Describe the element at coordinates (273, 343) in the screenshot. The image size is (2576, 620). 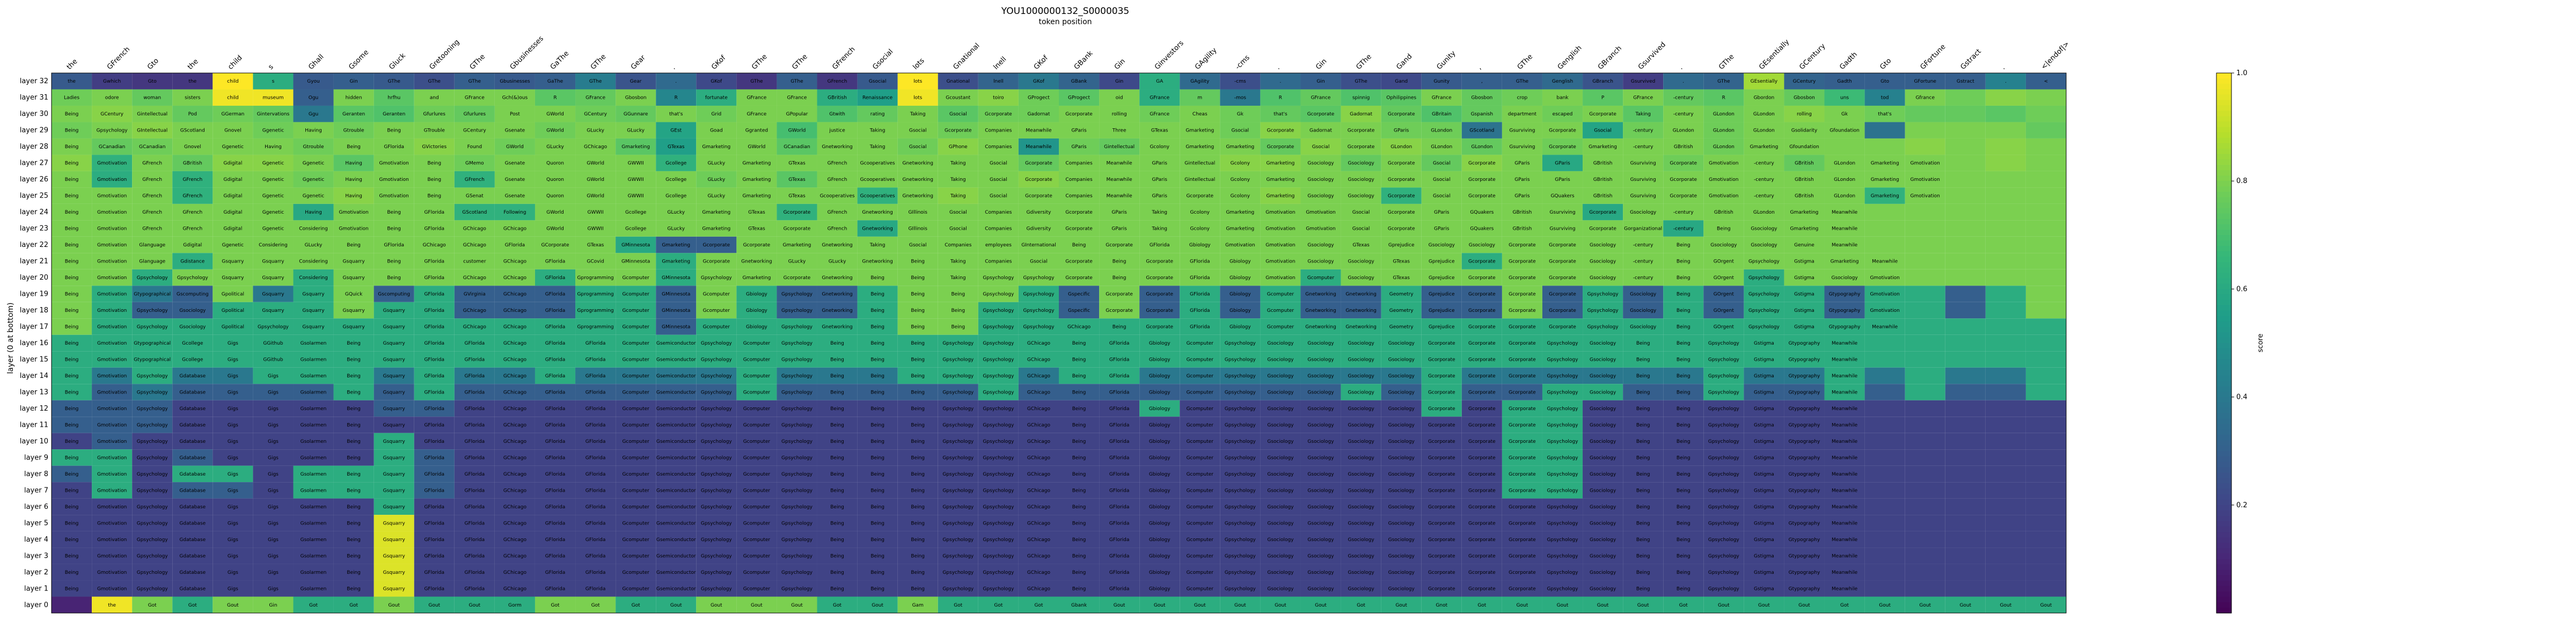
I see `cell-label: GGithub` at that location.